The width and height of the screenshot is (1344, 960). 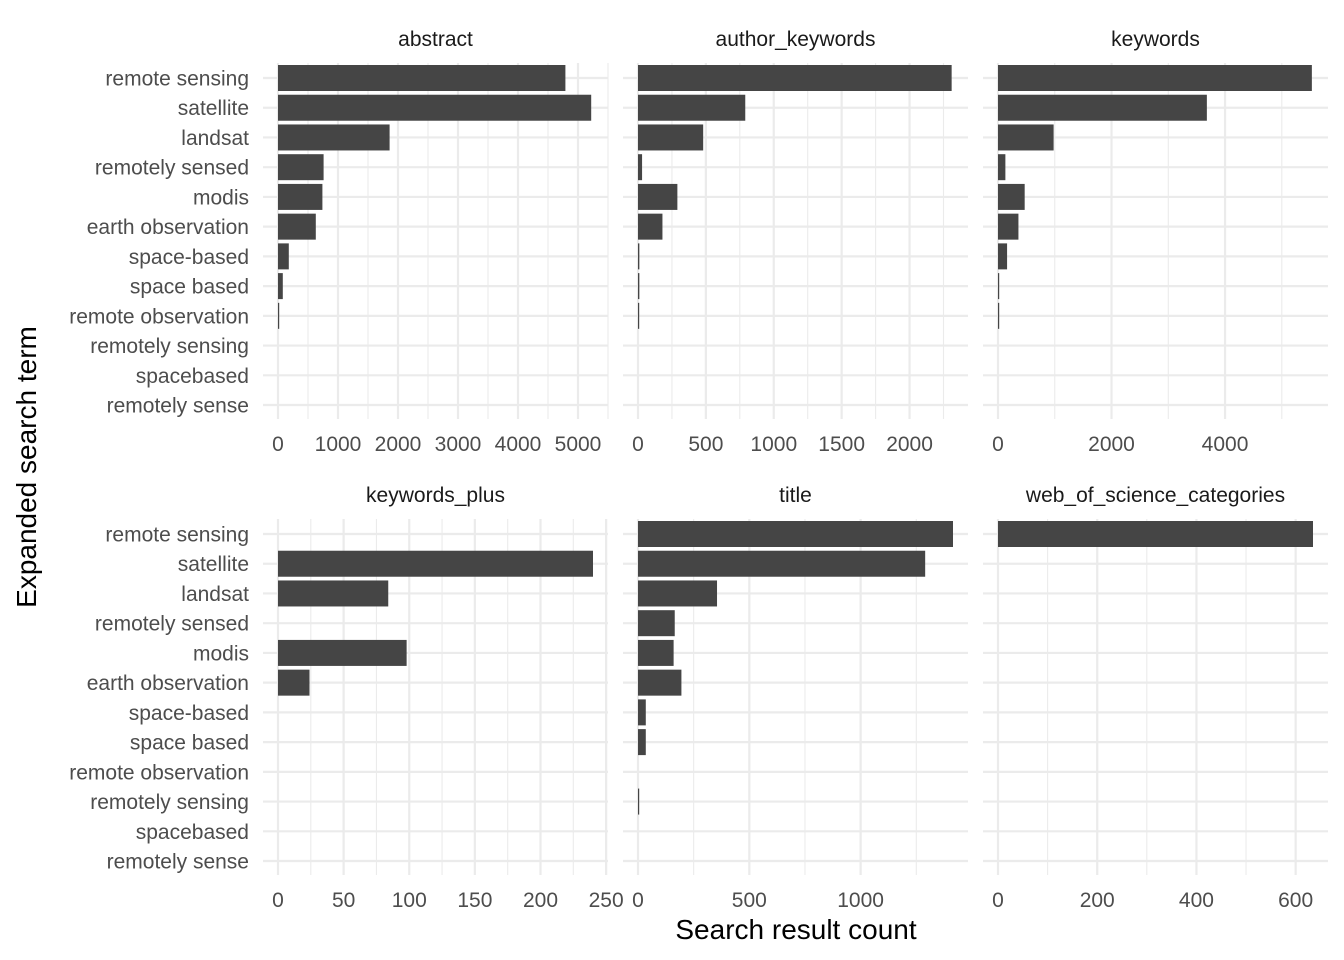 I want to click on x-tick-label: 5000, so click(x=578, y=444).